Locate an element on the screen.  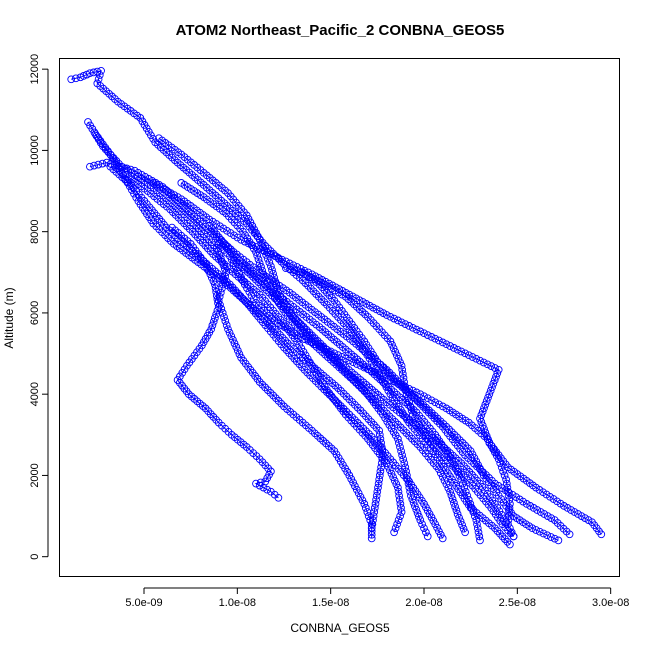
x-tick-label: 2.5e-08 is located at coordinates (517, 603).